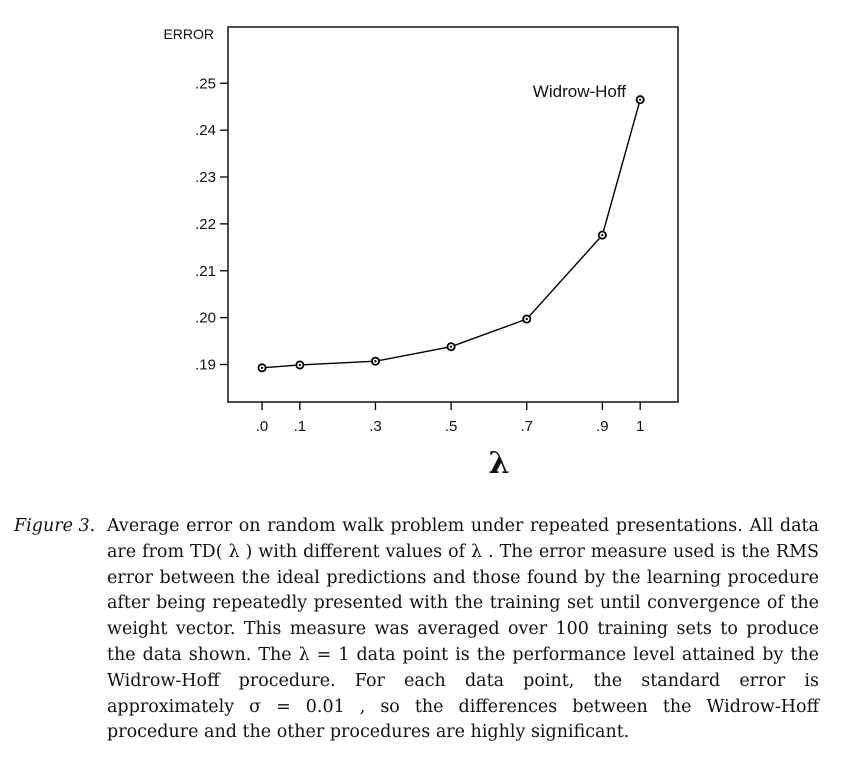  What do you see at coordinates (498, 463) in the screenshot?
I see `x-axis-title: λ` at bounding box center [498, 463].